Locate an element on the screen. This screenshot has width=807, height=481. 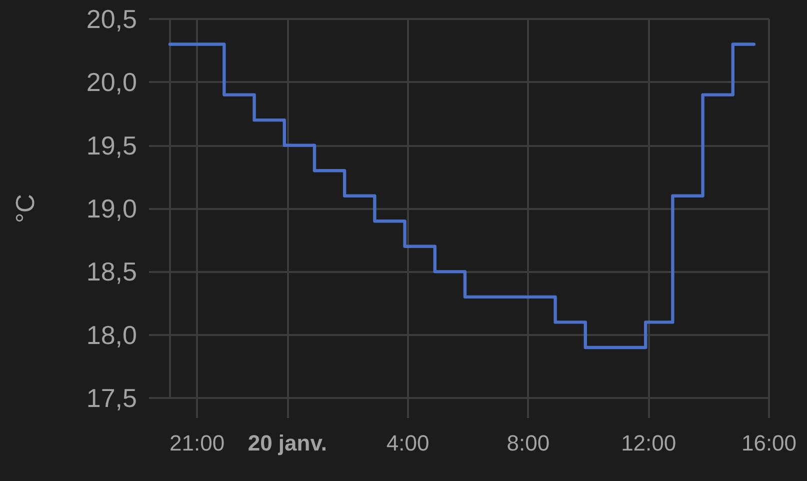
x-tick-label: 12:00 is located at coordinates (648, 443).